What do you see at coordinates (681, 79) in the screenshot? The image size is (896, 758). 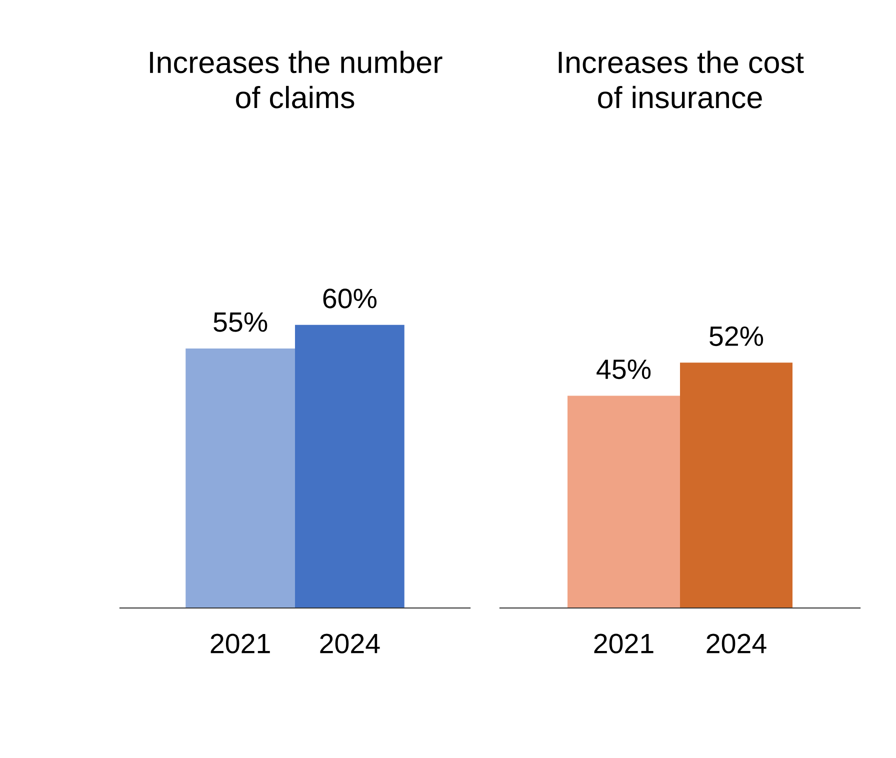 I see `chart-title: Increases the cost of insurance` at bounding box center [681, 79].